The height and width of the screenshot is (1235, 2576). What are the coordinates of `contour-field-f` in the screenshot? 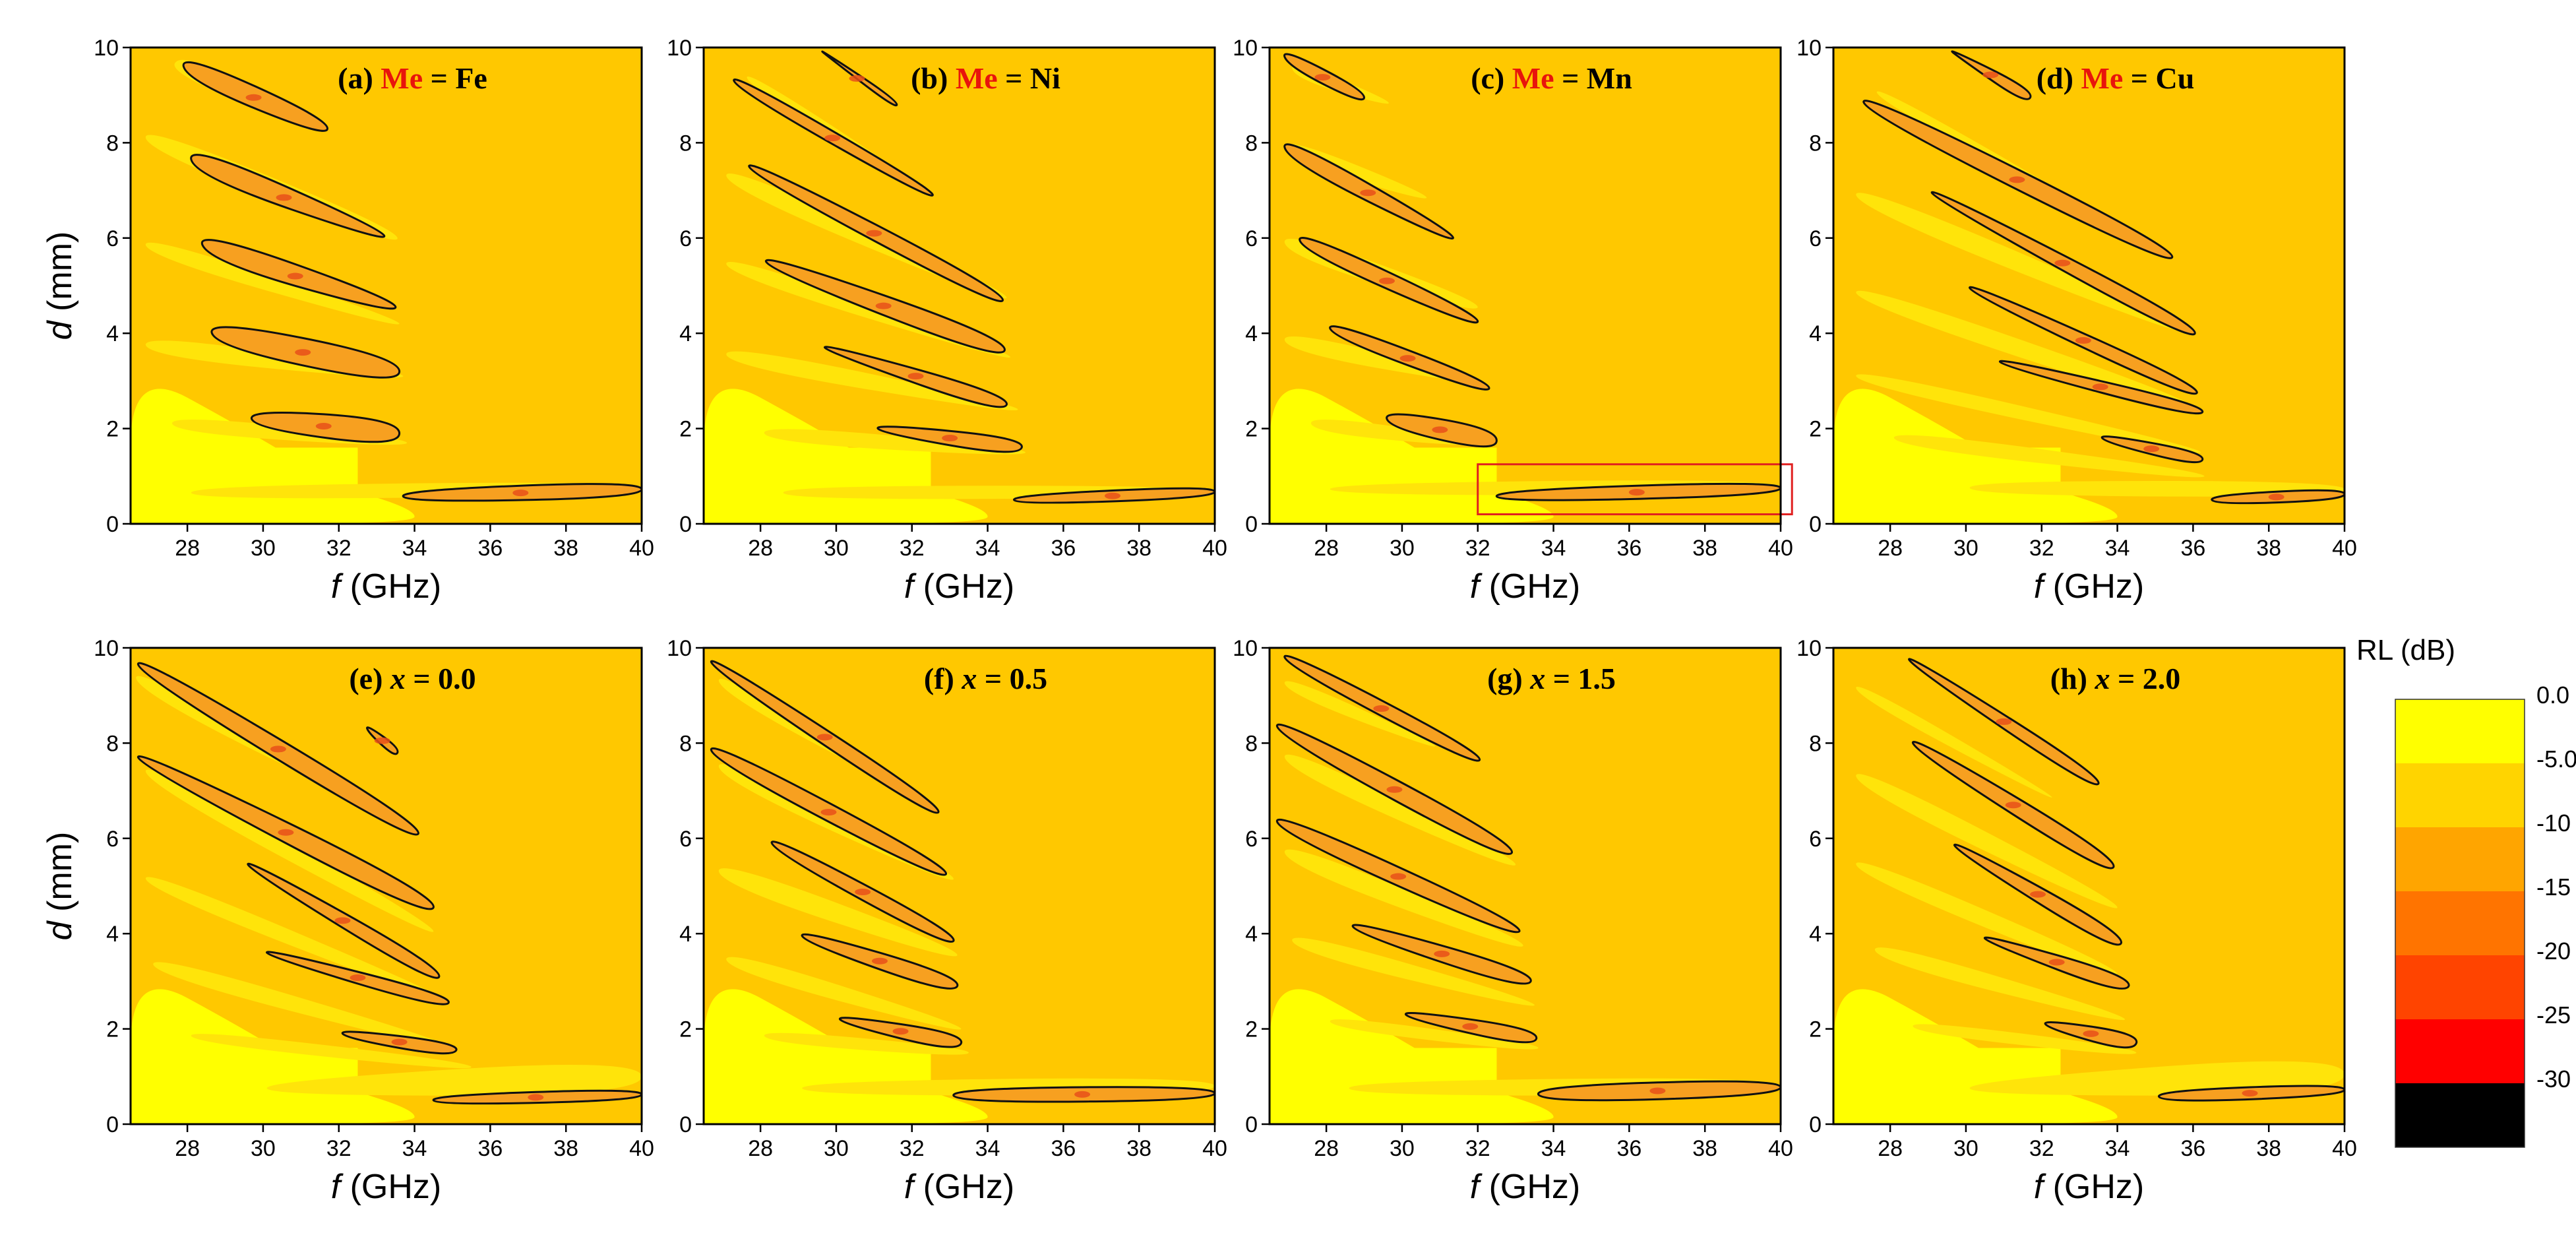 It's located at (959, 892).